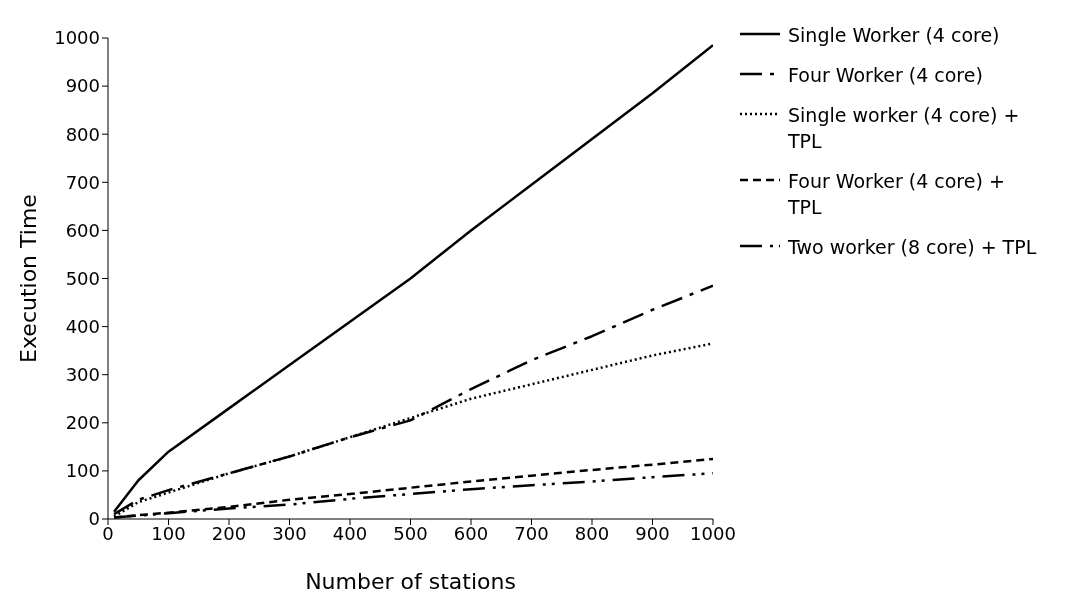  I want to click on y-tick-label: 300, so click(82, 375).